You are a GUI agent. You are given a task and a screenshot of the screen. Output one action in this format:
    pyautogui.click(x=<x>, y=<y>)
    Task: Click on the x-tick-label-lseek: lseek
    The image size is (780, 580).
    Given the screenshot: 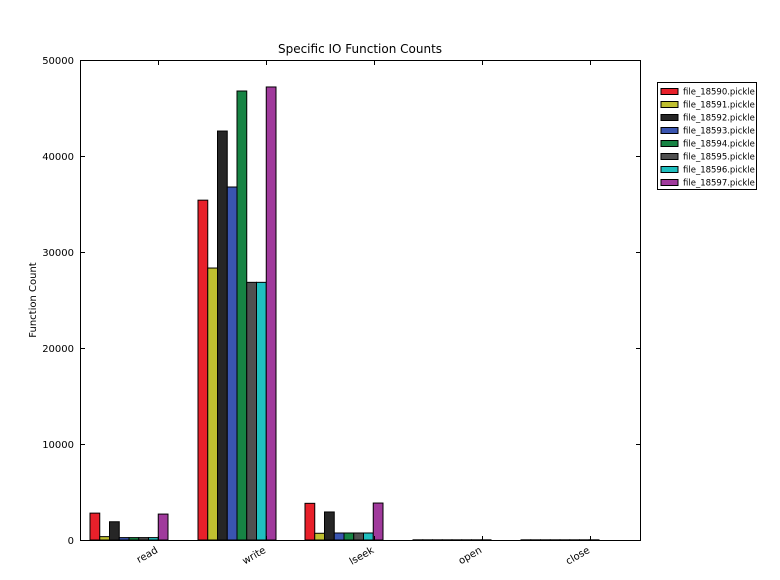 What is the action you would take?
    pyautogui.click(x=362, y=556)
    